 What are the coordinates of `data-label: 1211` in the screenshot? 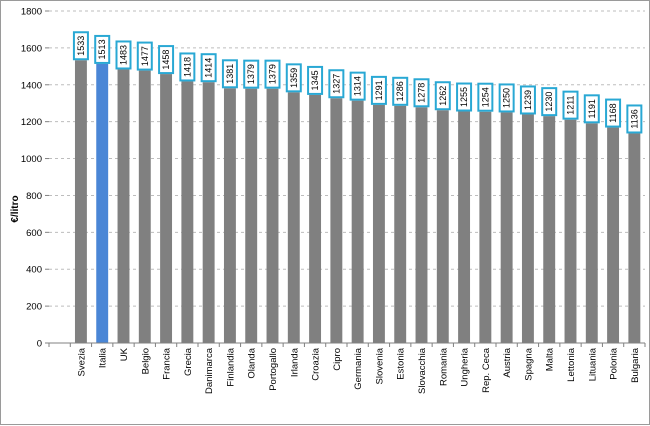 It's located at (571, 104).